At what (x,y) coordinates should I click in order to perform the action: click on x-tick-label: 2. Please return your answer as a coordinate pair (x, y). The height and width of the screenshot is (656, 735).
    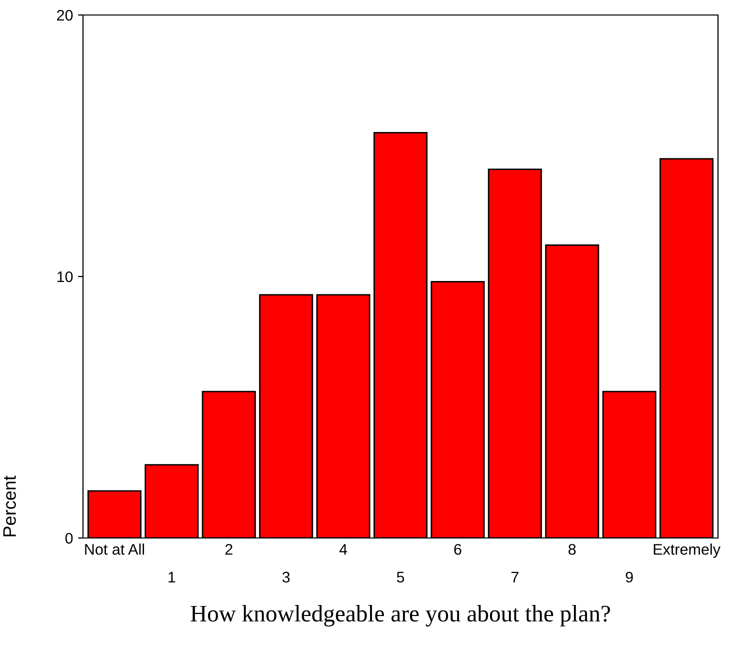
    Looking at the image, I should click on (228, 549).